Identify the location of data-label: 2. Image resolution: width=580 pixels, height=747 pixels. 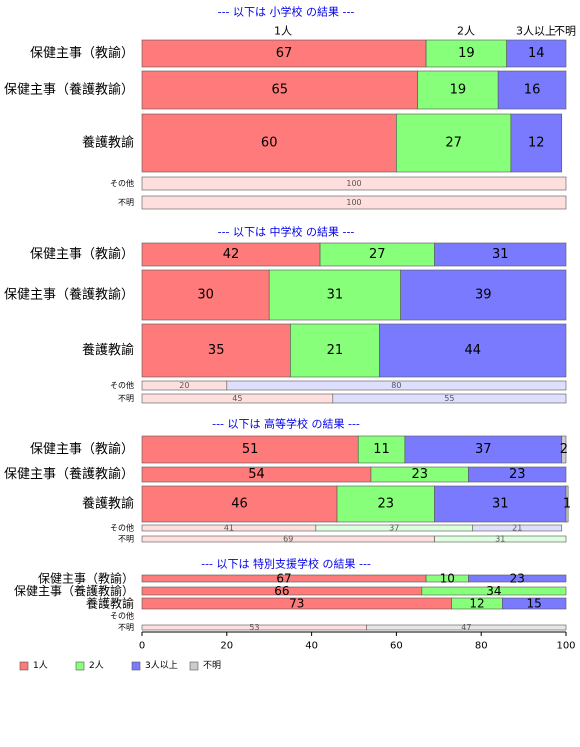
(564, 449).